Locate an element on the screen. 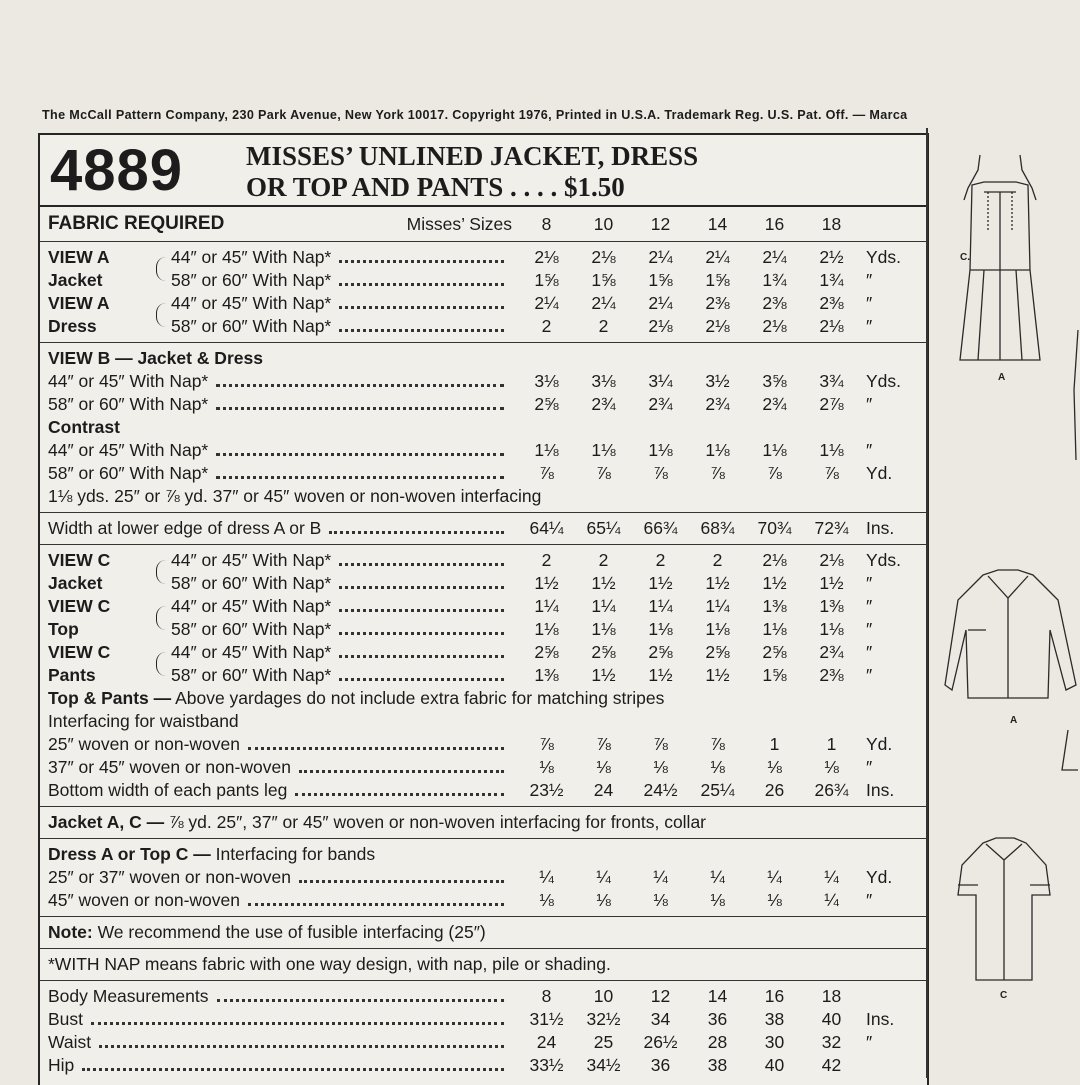 The height and width of the screenshot is (1085, 1080). value: 16 is located at coordinates (774, 996).